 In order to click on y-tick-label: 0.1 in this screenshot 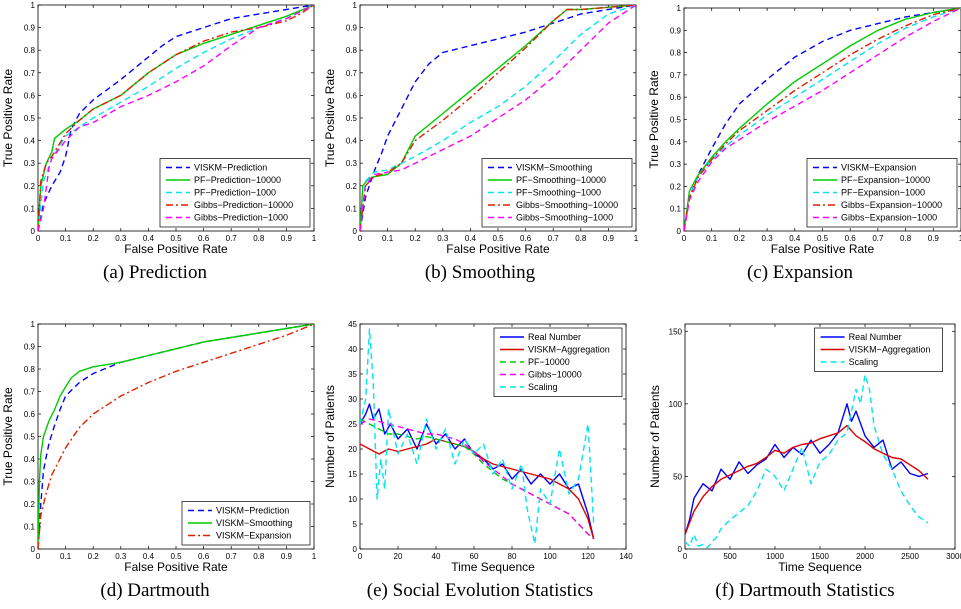, I will do `click(352, 208)`.